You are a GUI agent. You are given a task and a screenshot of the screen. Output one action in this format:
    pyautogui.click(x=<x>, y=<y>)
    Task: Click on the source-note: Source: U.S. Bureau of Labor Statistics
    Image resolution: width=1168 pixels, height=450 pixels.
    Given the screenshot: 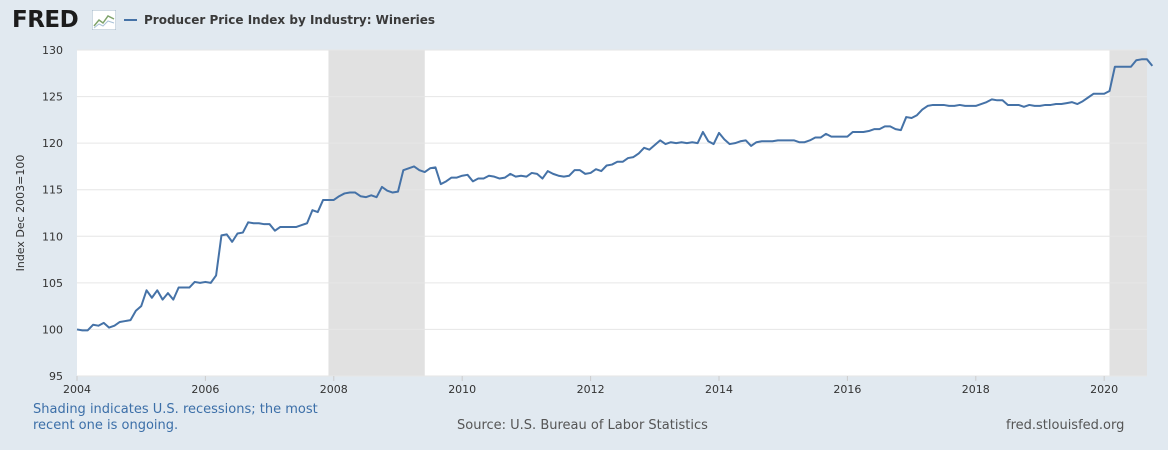 What is the action you would take?
    pyautogui.click(x=582, y=425)
    